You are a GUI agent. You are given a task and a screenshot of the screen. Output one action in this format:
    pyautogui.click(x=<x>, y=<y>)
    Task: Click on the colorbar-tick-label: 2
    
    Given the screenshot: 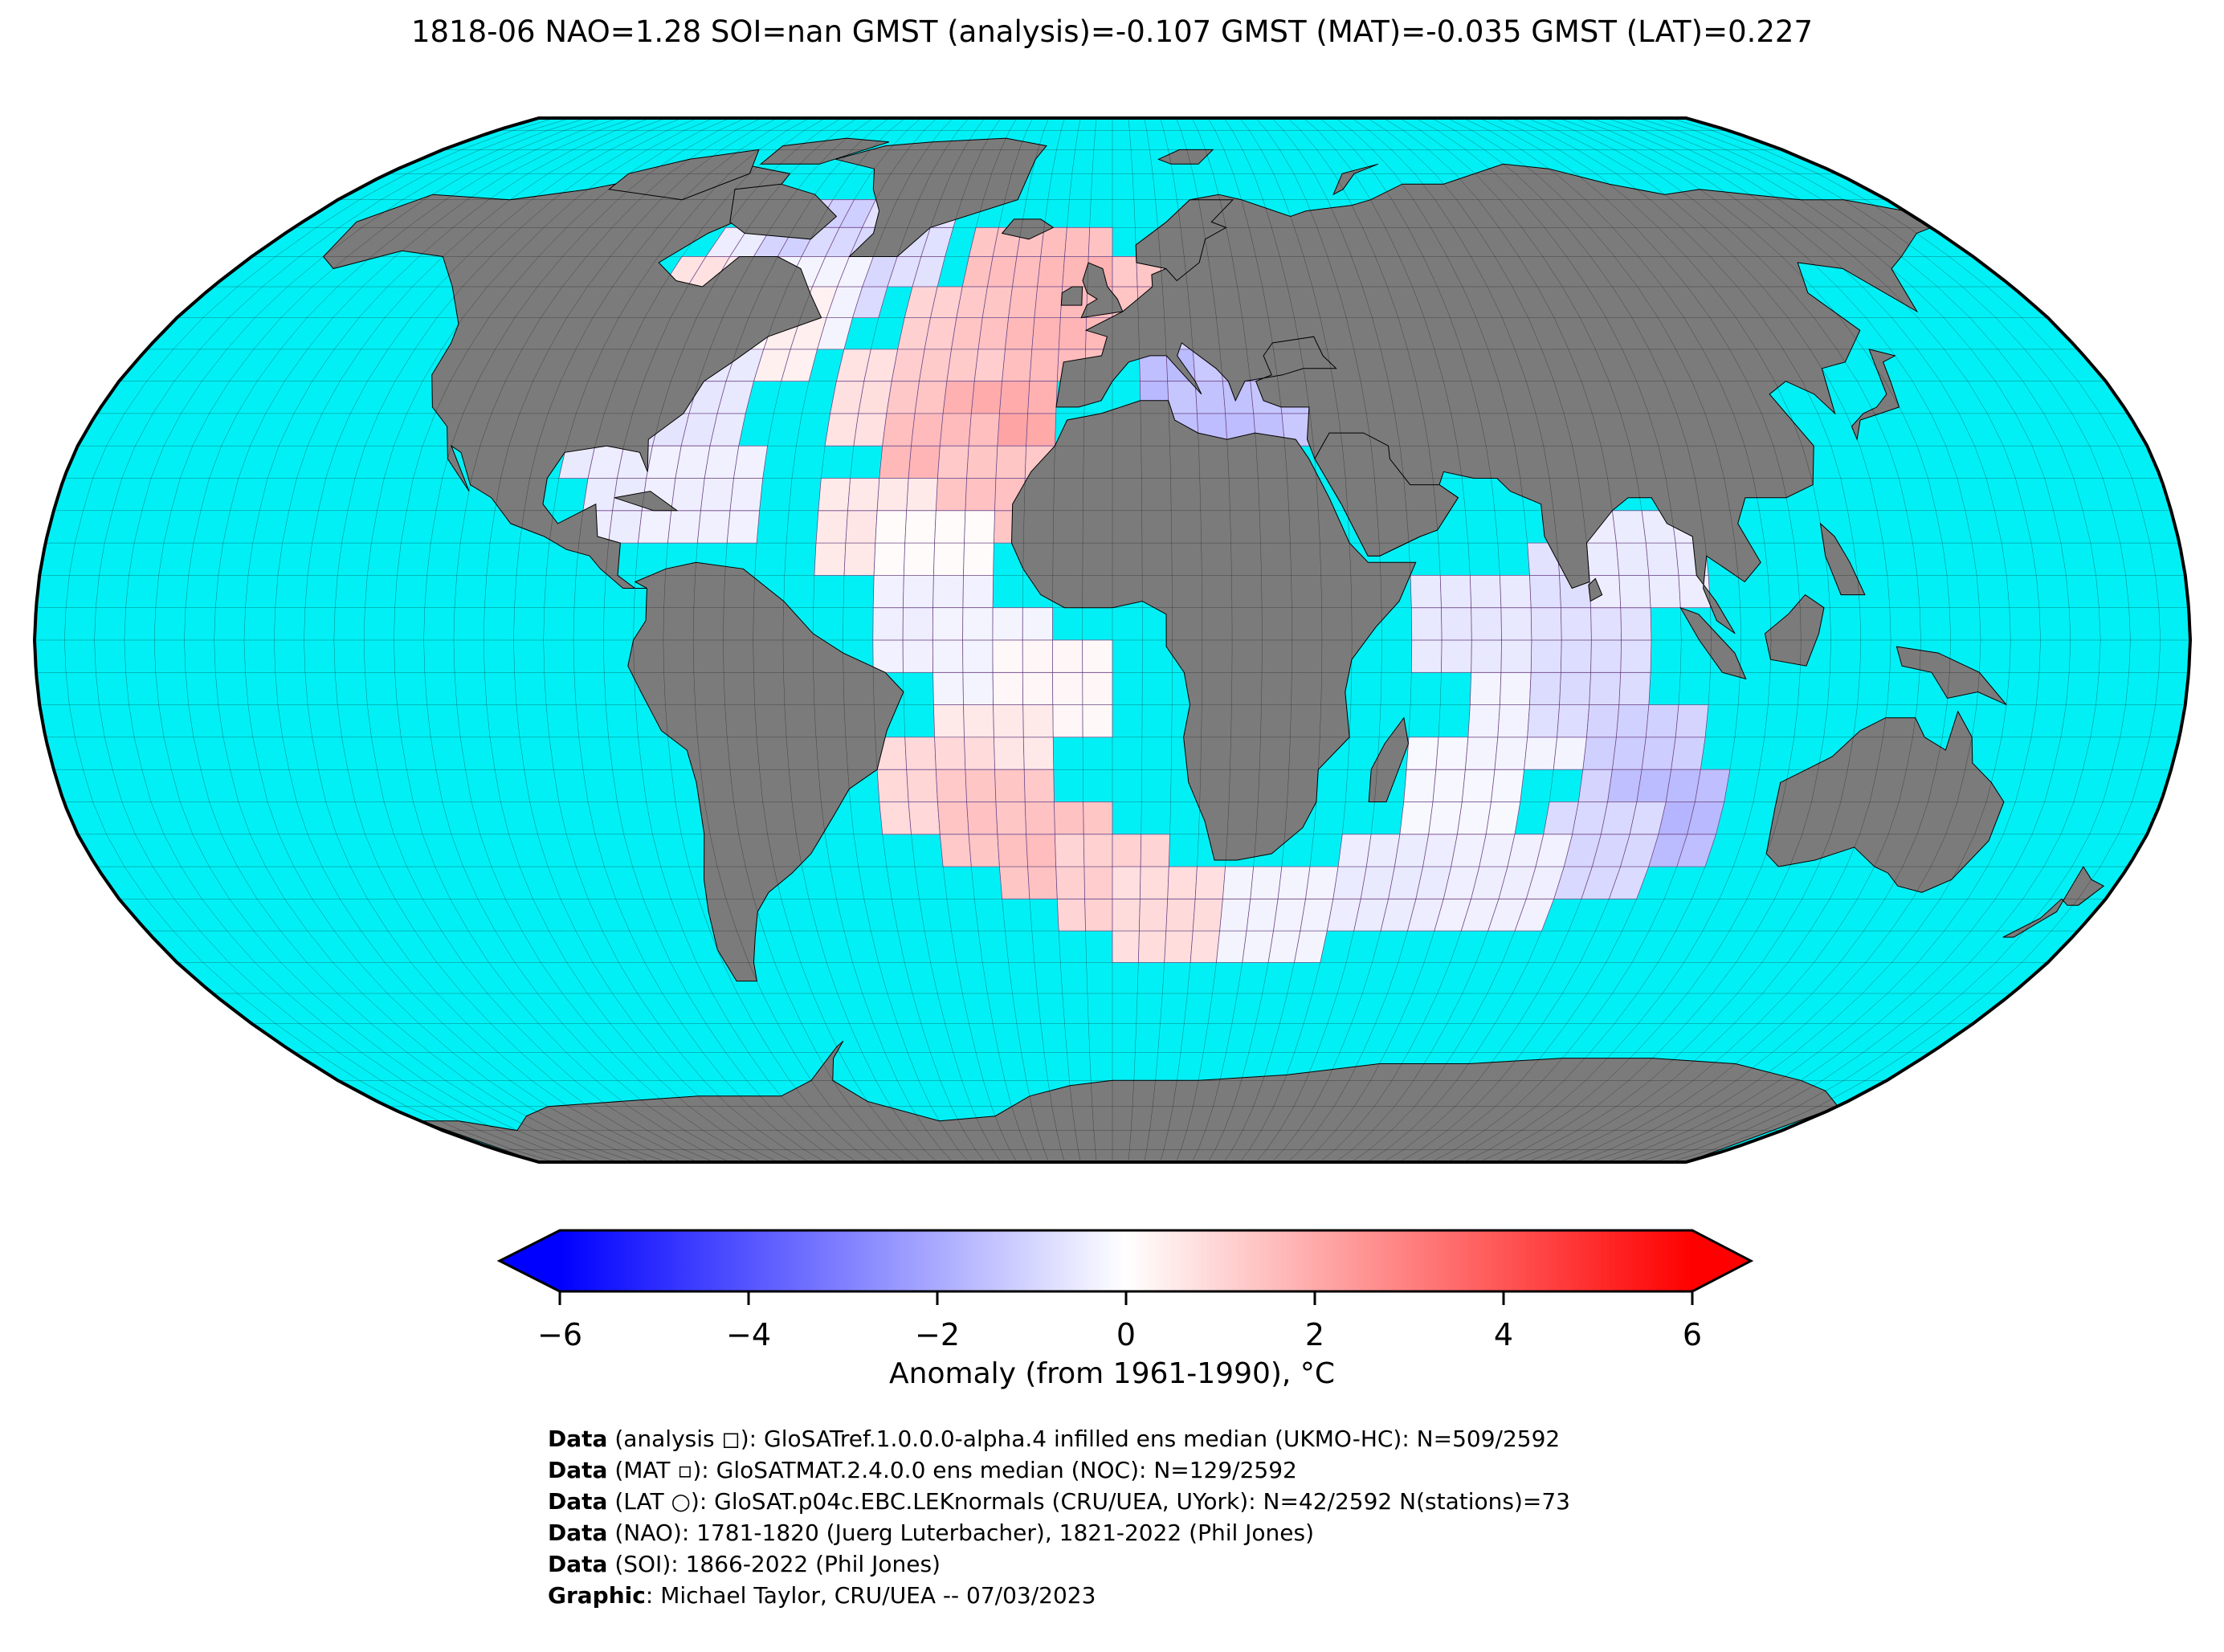 What is the action you would take?
    pyautogui.click(x=1314, y=1334)
    